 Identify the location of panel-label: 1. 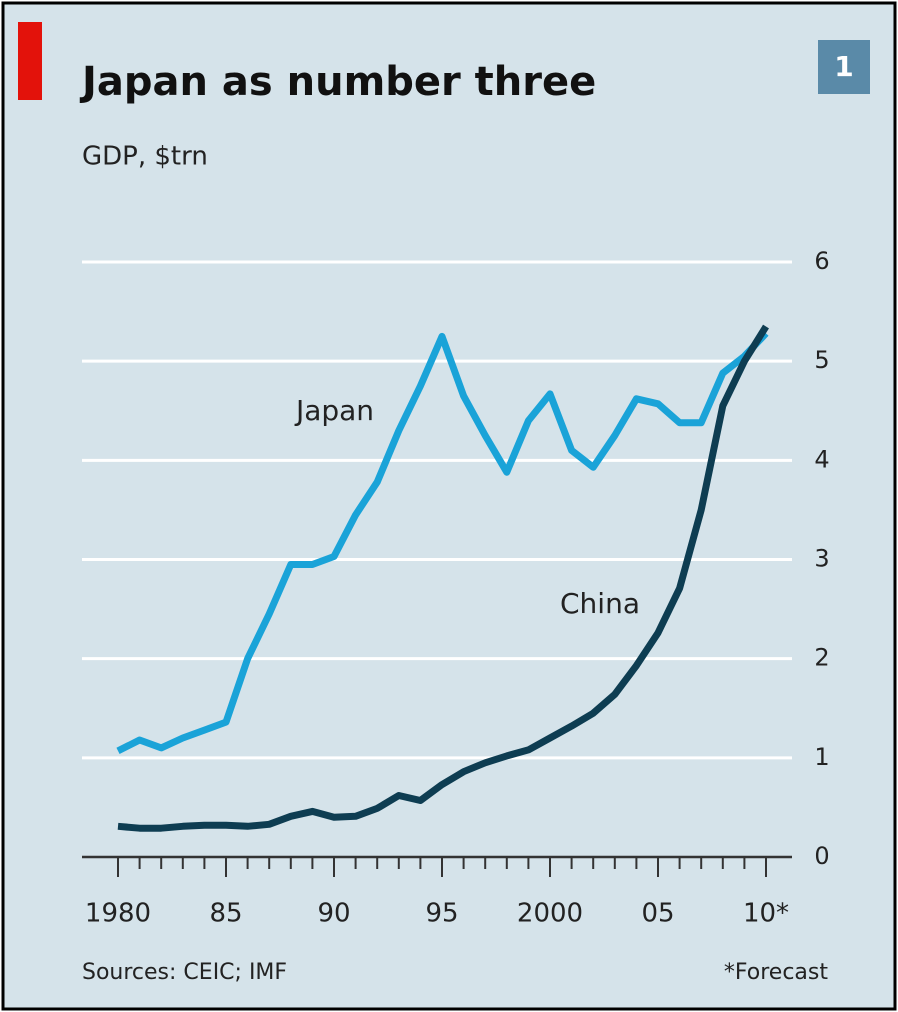
(843, 66).